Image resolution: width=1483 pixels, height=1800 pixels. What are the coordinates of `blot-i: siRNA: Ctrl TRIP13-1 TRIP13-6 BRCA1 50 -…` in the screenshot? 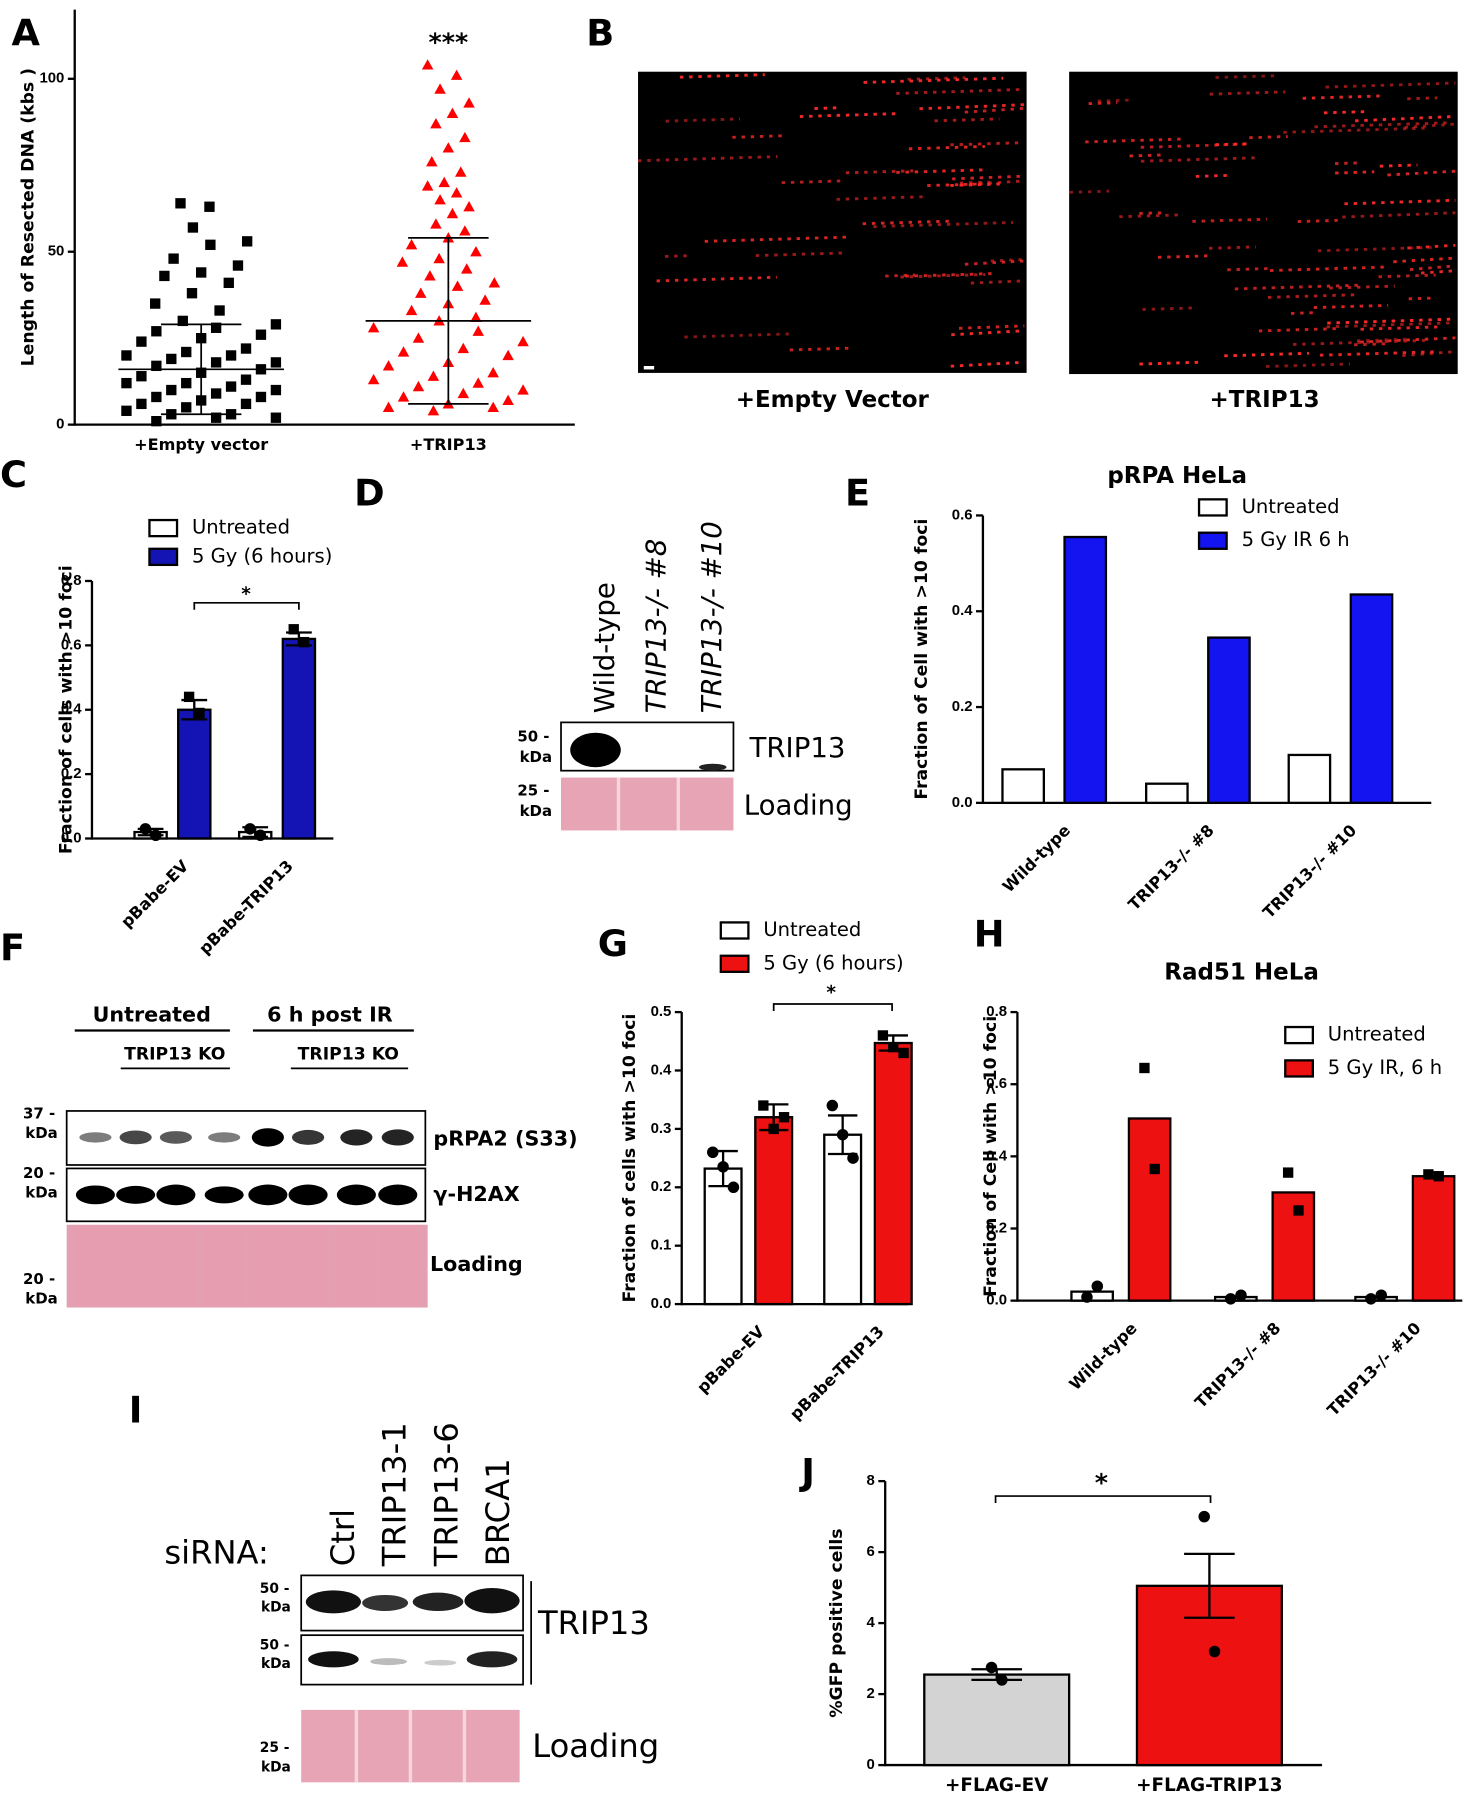 It's located at (411, 1602).